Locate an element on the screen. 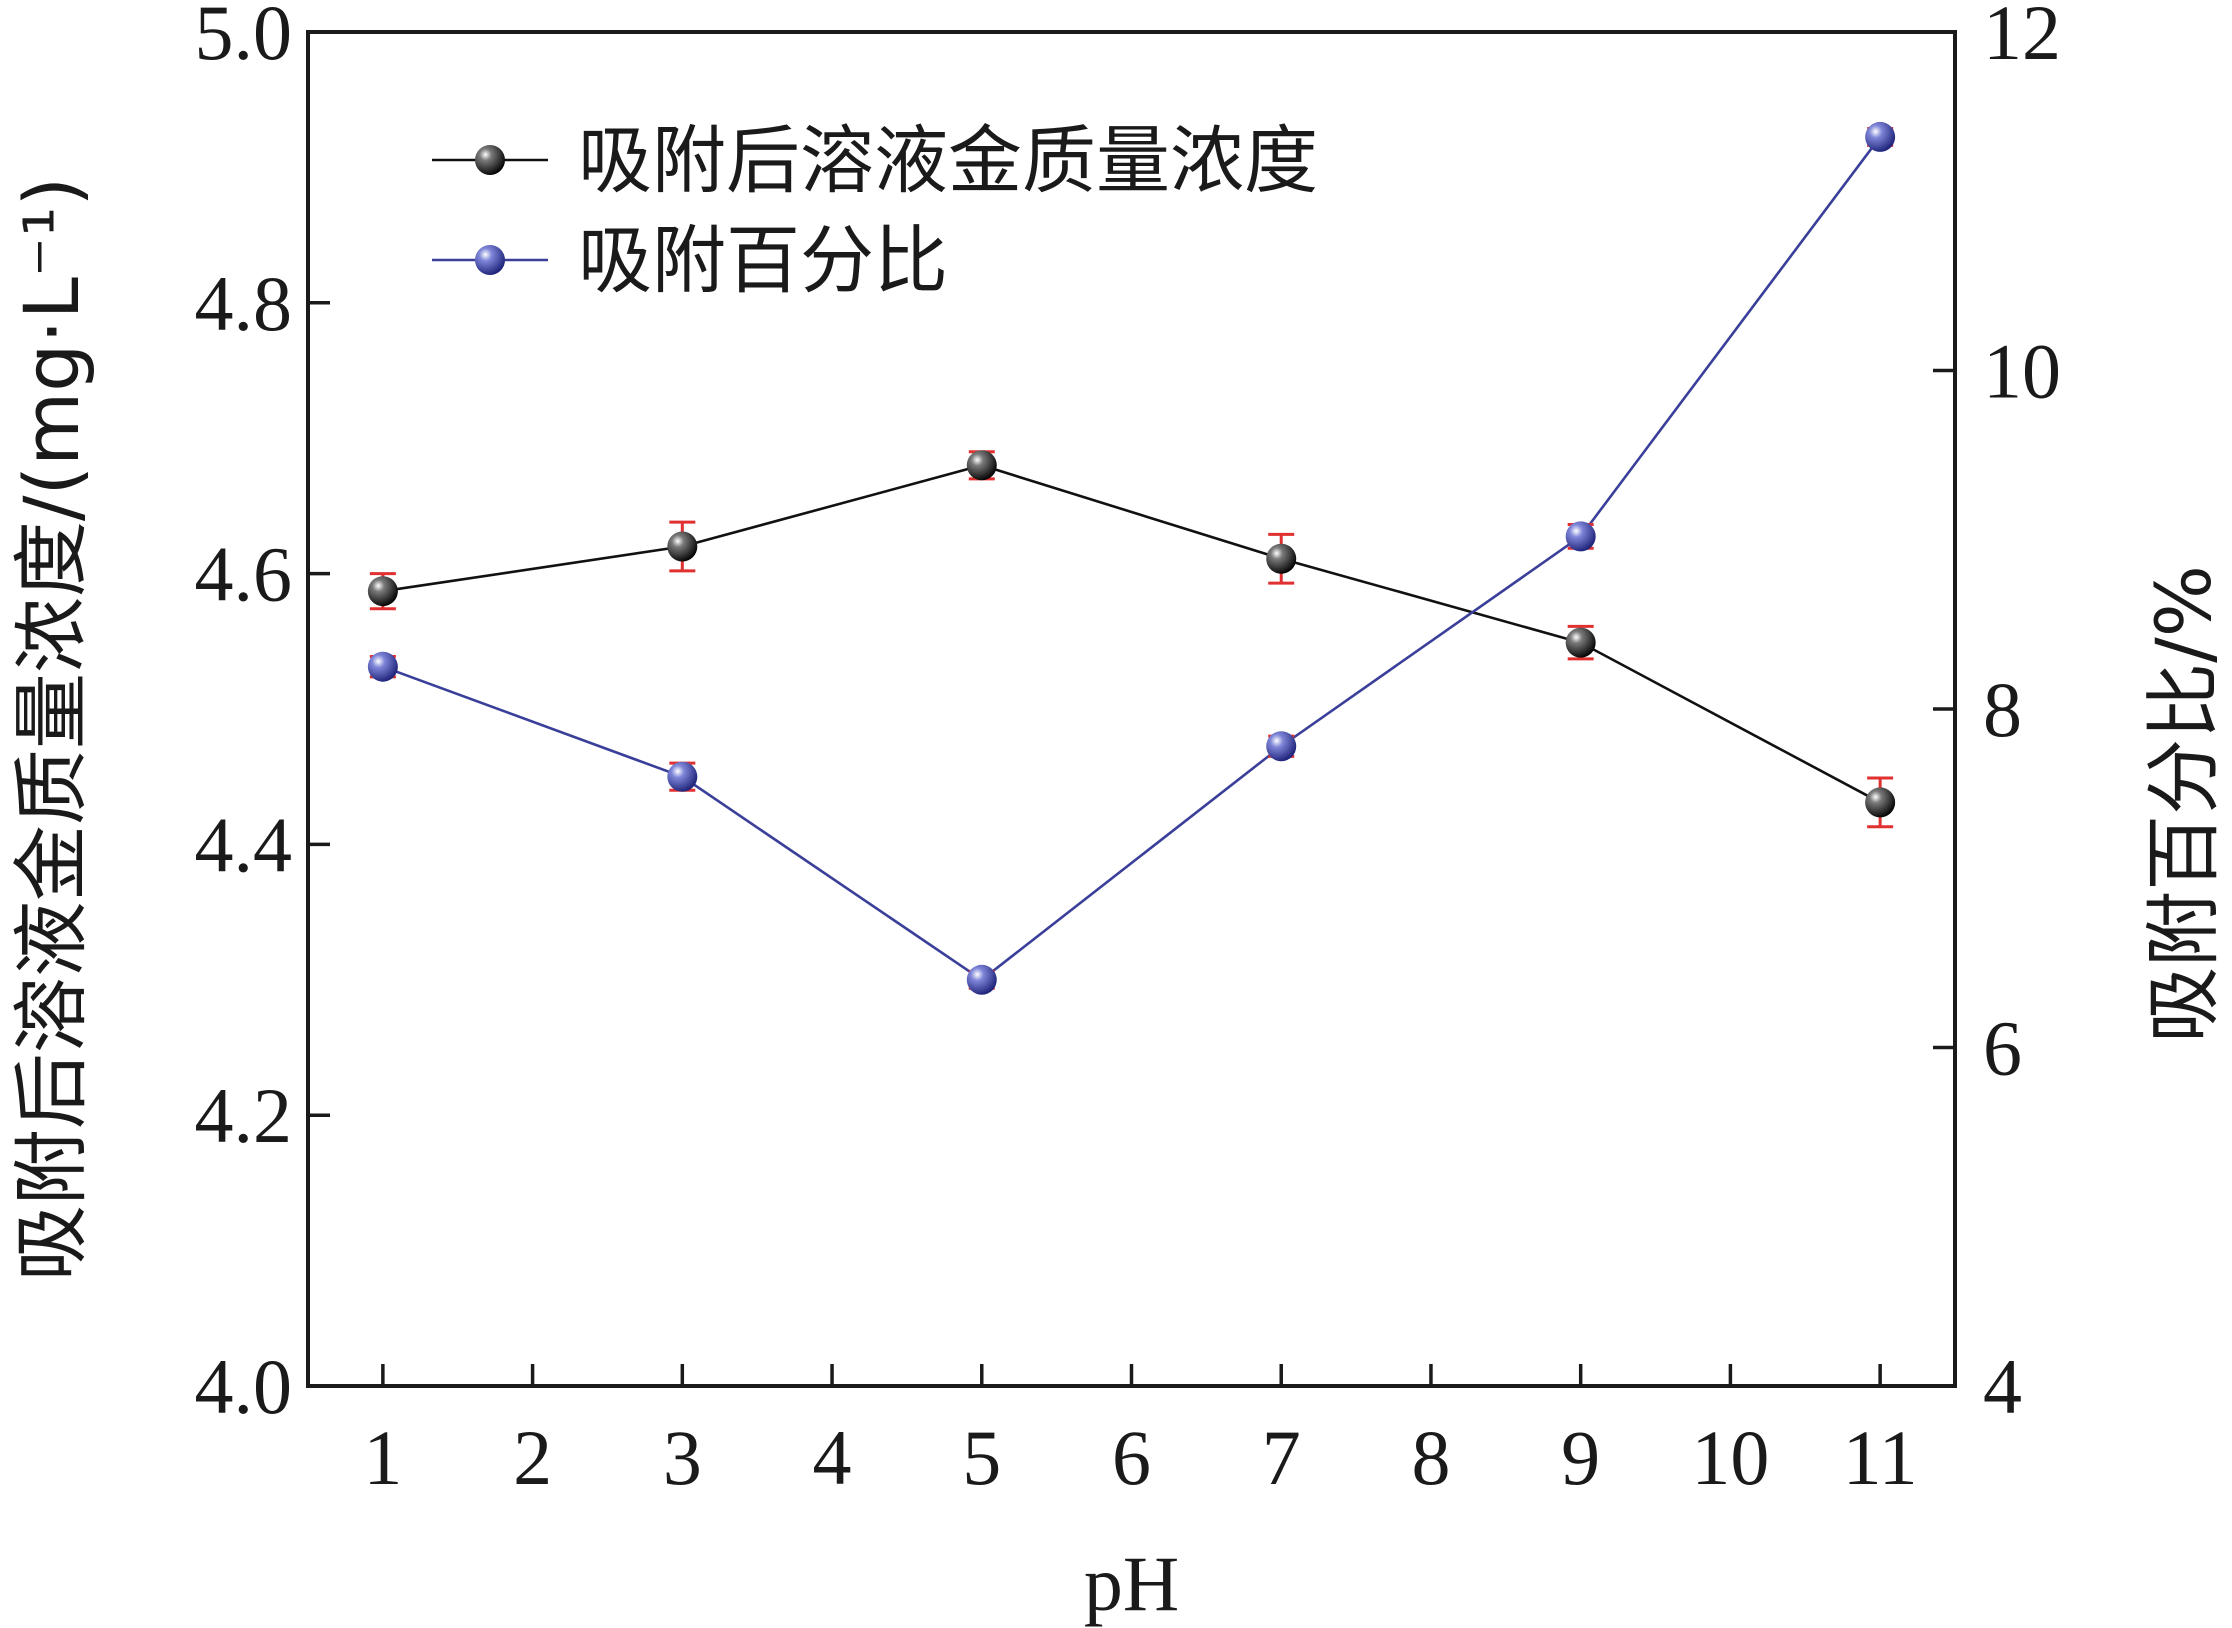  legend-label-2: 吸附百分比 is located at coordinates (763, 261).